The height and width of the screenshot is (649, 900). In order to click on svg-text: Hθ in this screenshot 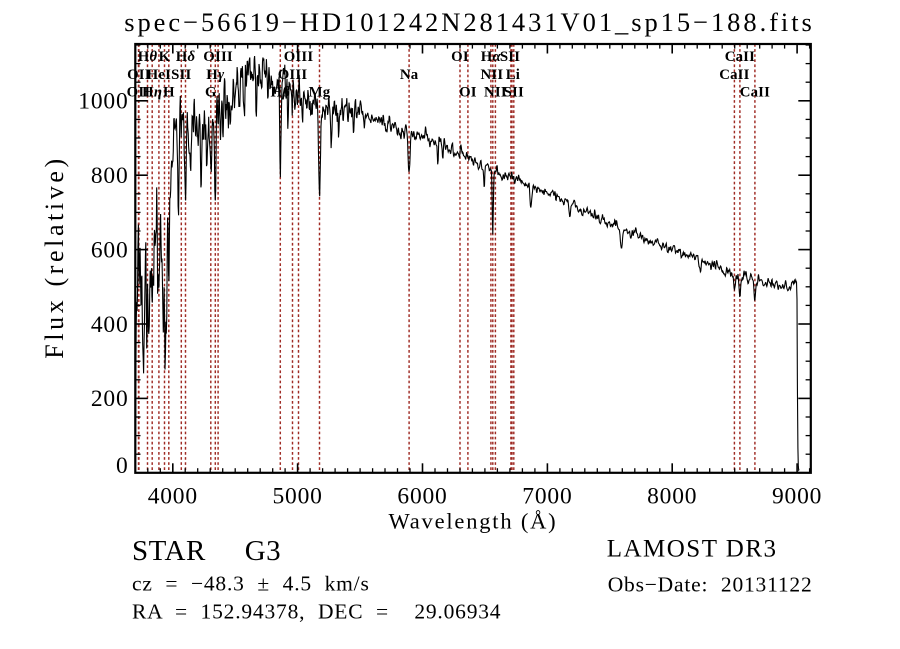, I will do `click(148, 57)`.